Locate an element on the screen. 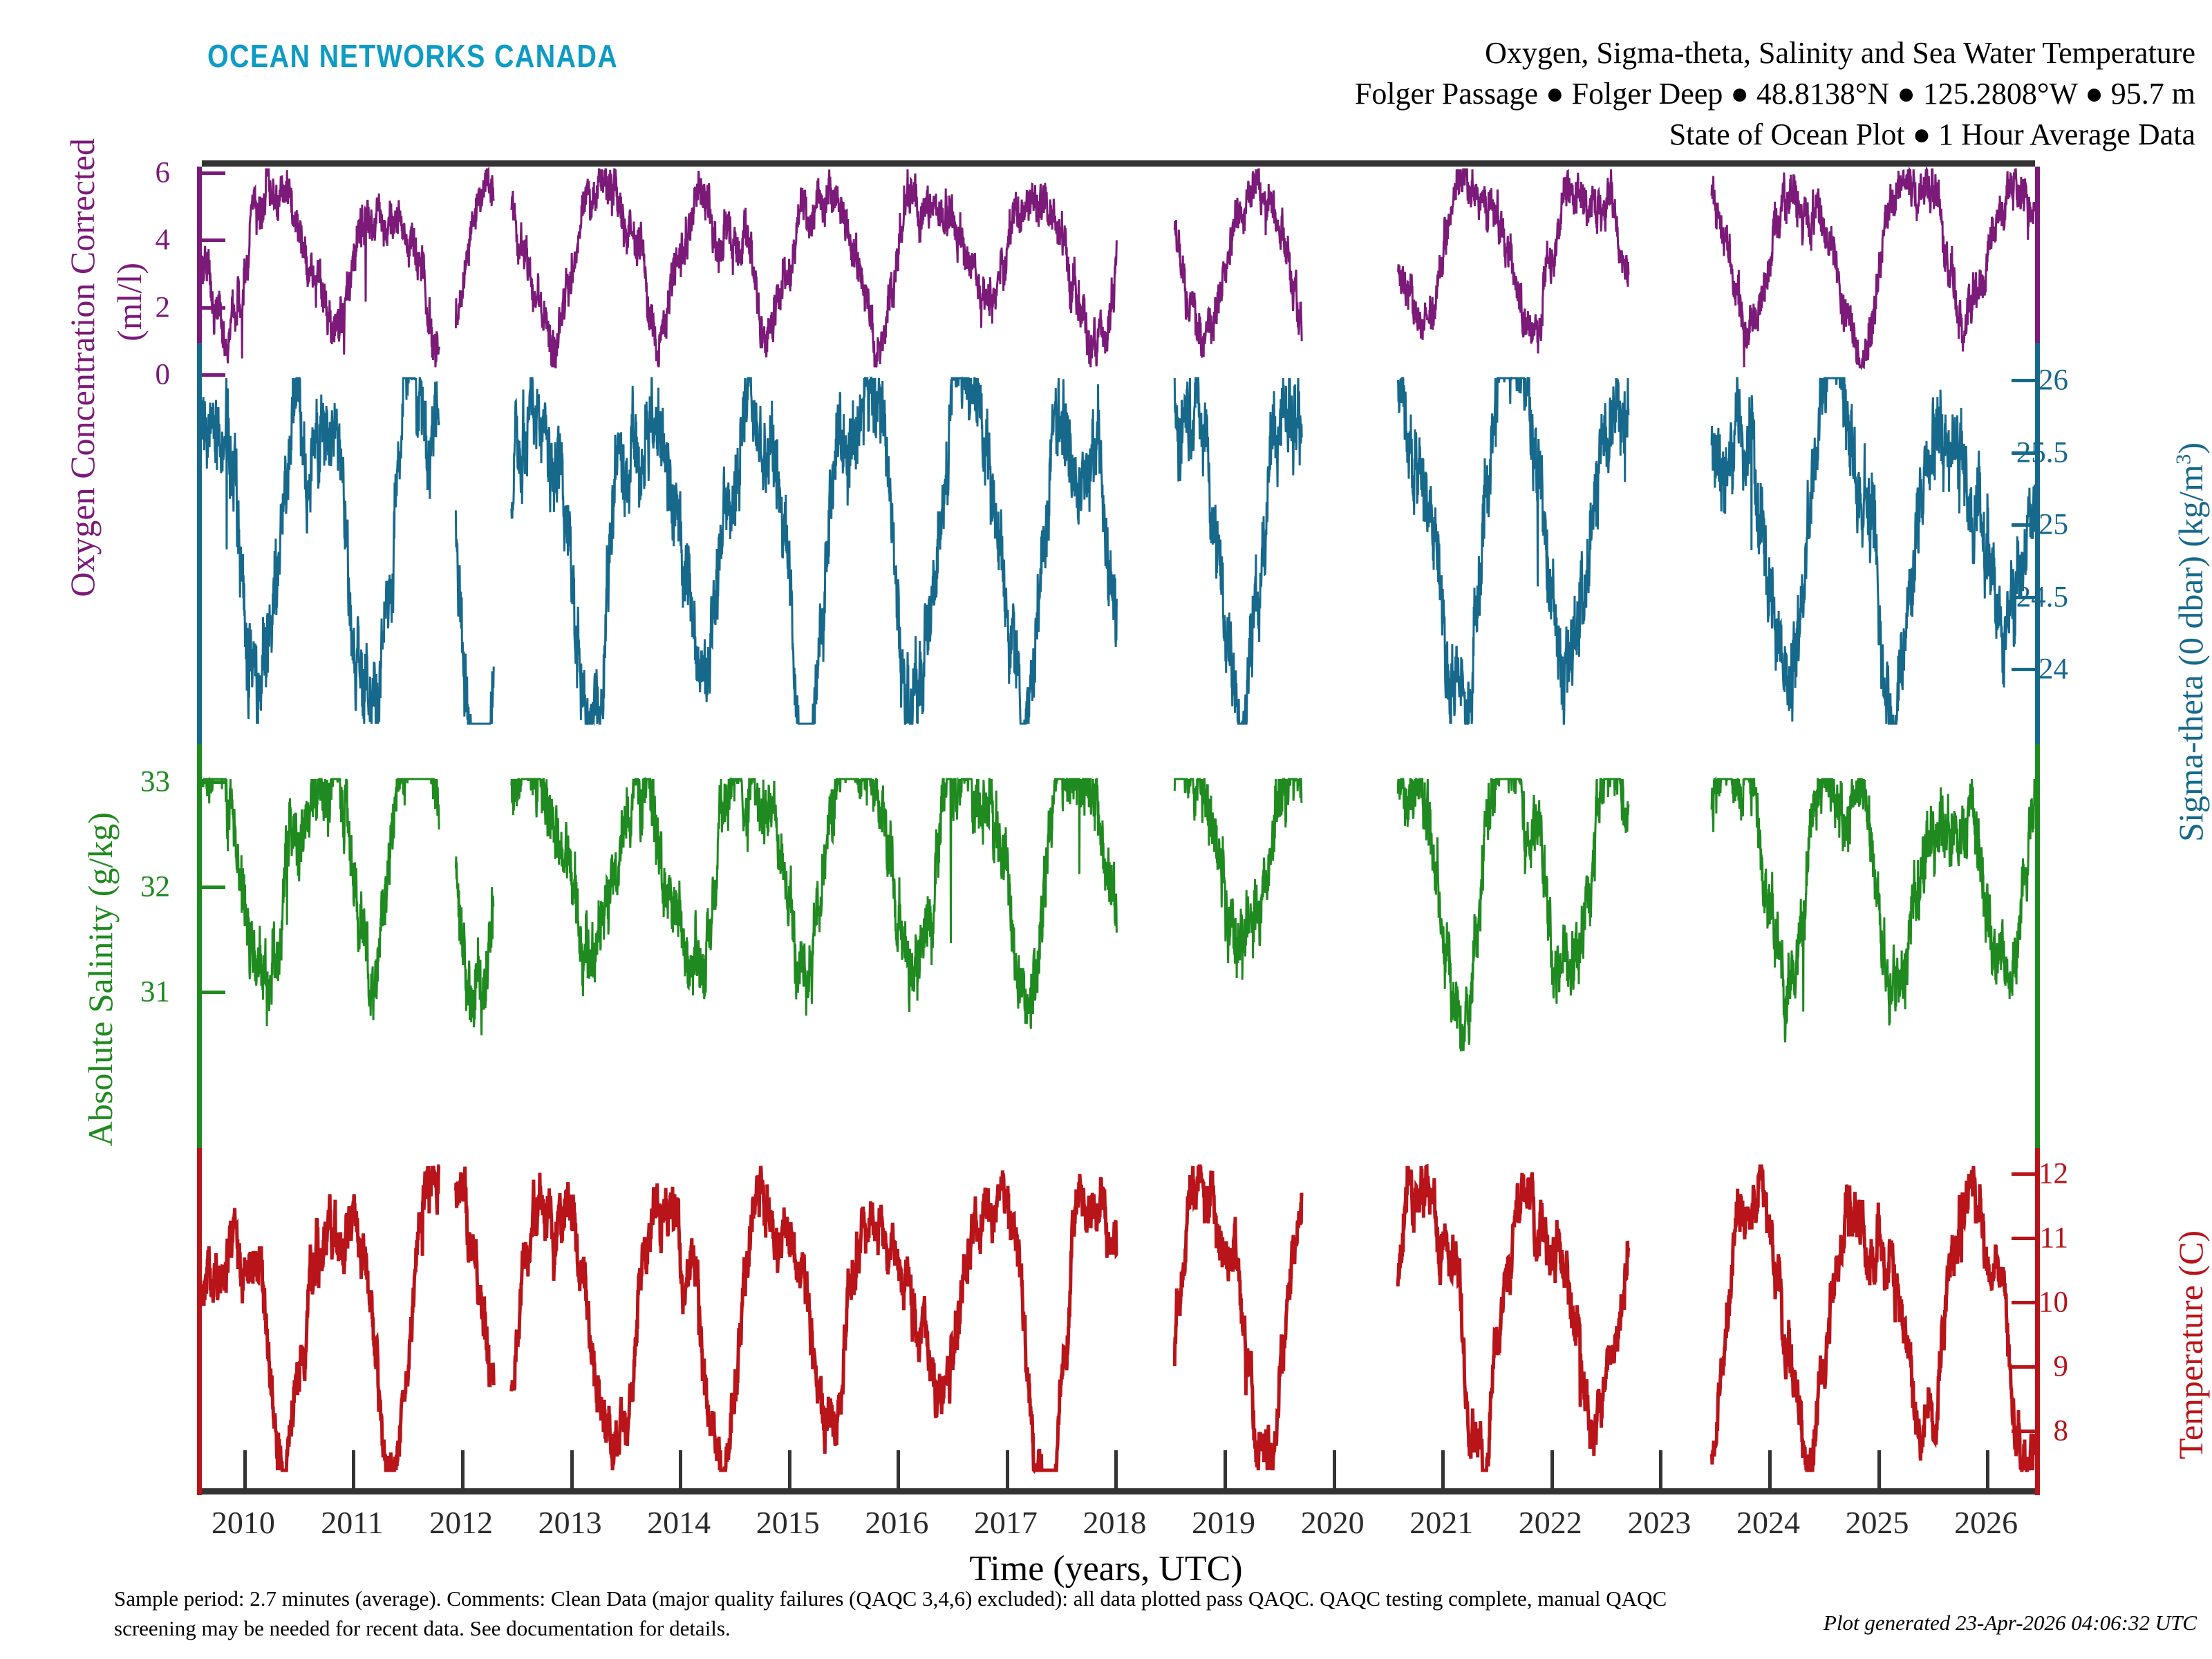 This screenshot has height=1659, width=2212. xlabel-2010: 2010 is located at coordinates (243, 1522).